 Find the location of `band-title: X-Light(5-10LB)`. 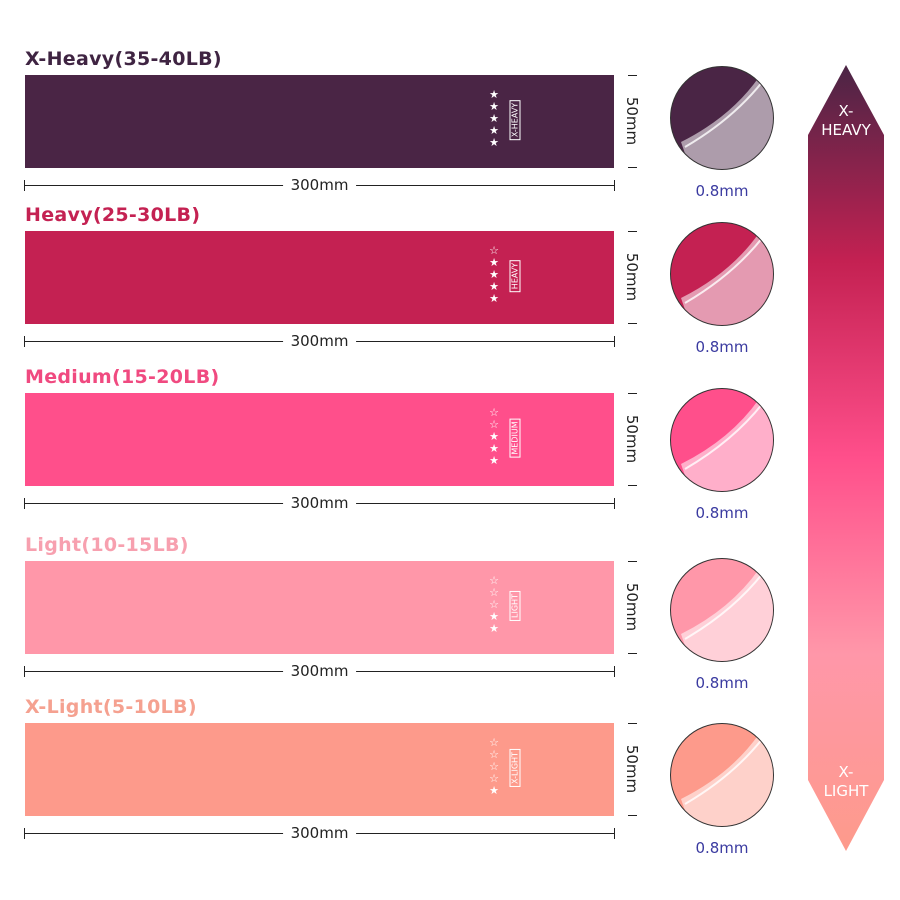

band-title: X-Light(5-10LB) is located at coordinates (111, 707).